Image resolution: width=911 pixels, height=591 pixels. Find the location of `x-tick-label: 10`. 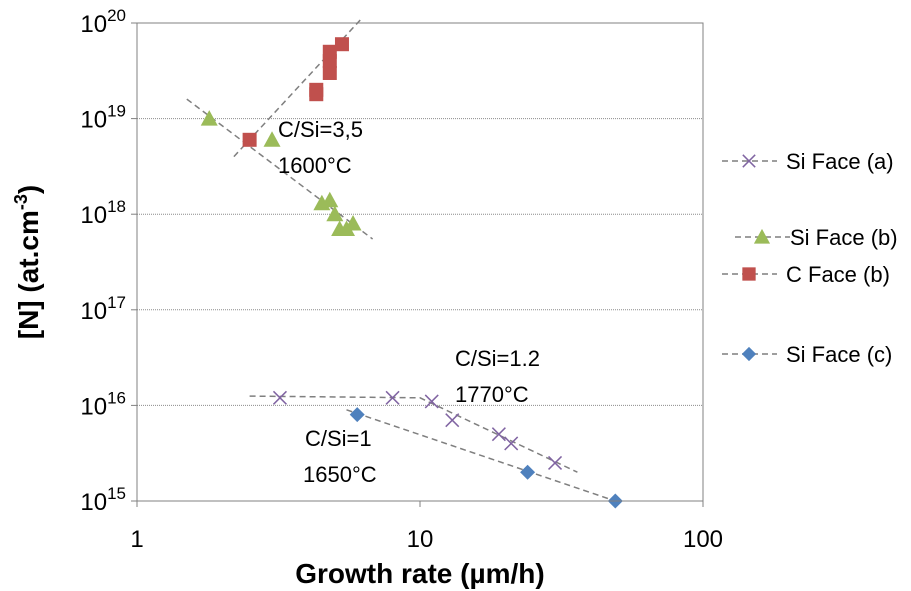

x-tick-label: 10 is located at coordinates (420, 539).